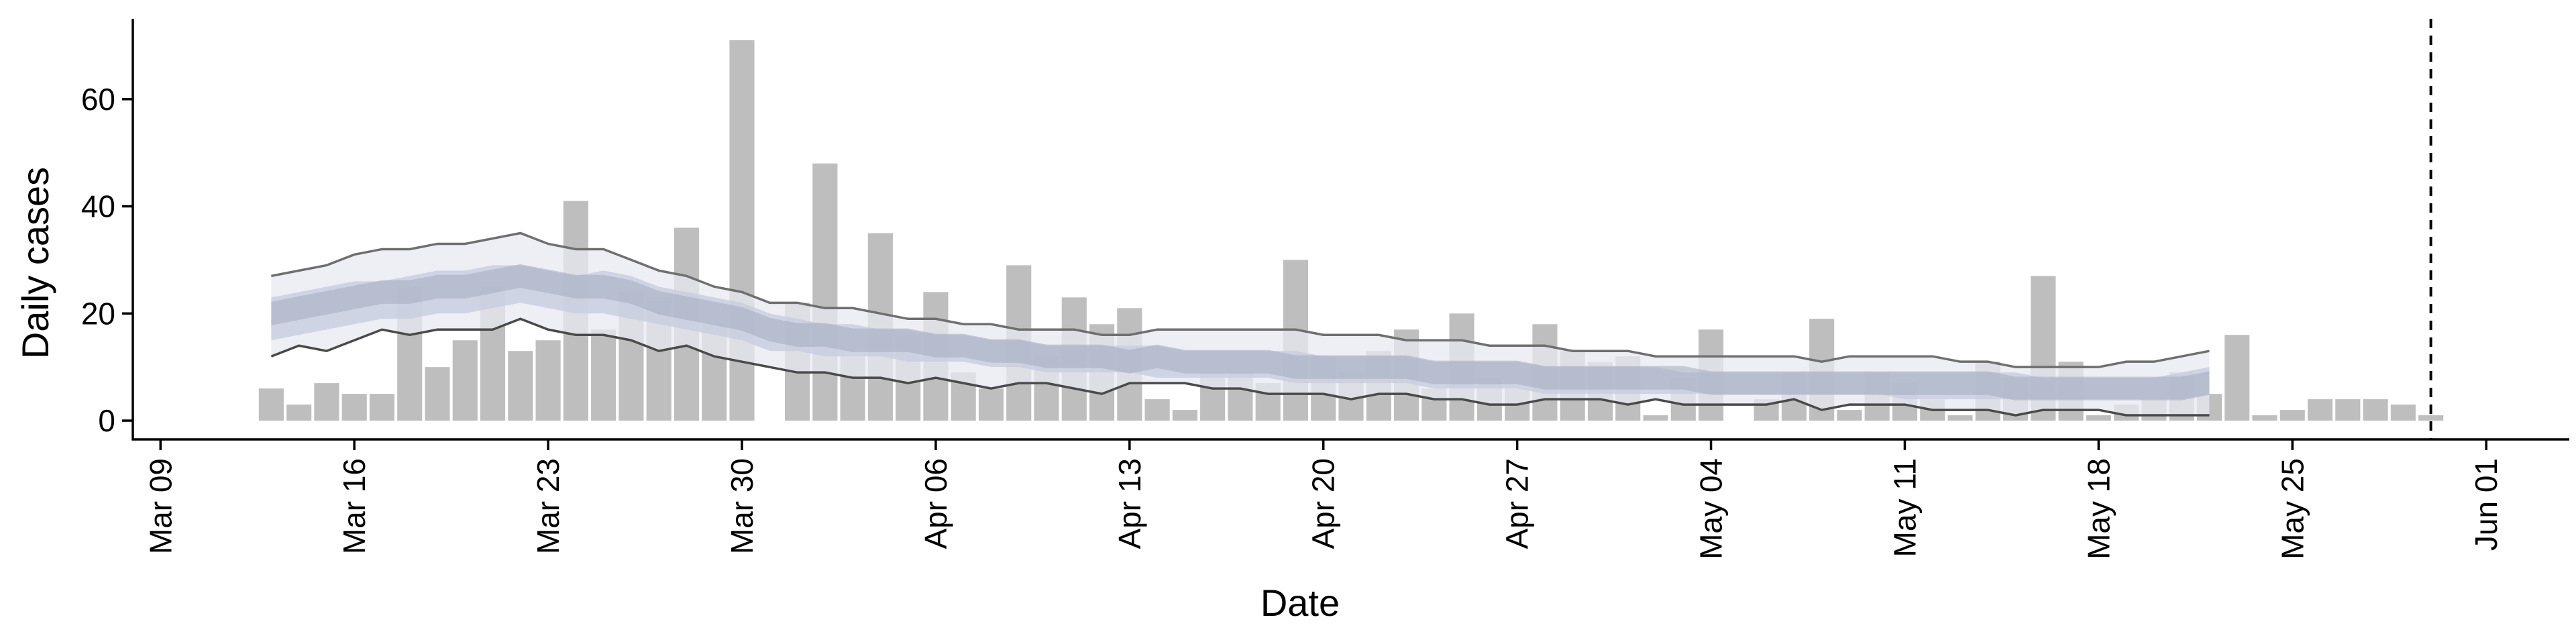 The height and width of the screenshot is (644, 2576). Describe the element at coordinates (98, 313) in the screenshot. I see `y-tick-label: 20` at that location.